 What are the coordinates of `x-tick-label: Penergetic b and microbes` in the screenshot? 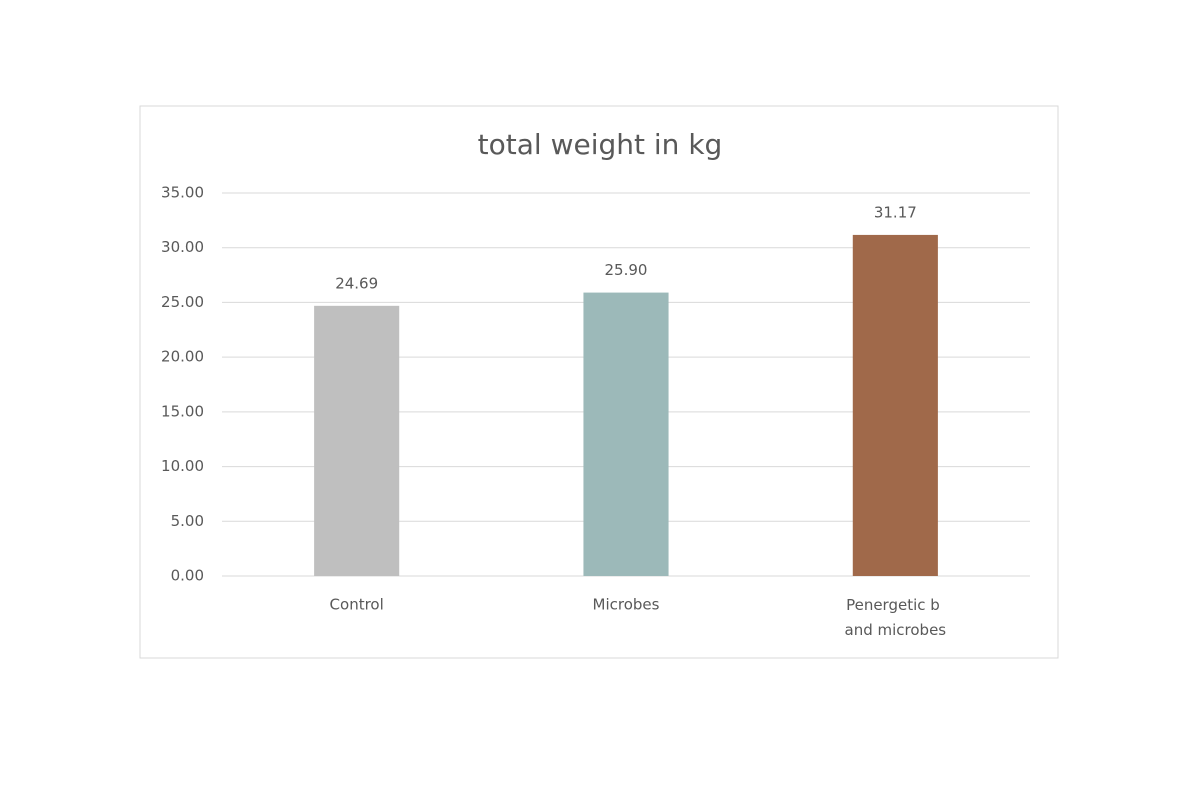 It's located at (896, 617).